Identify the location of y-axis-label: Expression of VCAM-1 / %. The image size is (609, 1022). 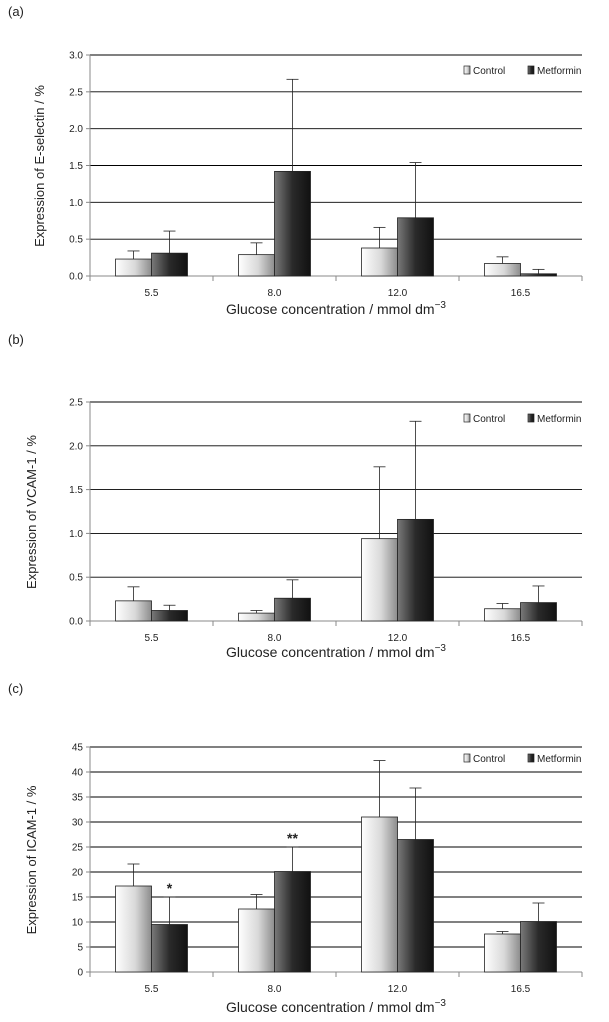
(31, 512).